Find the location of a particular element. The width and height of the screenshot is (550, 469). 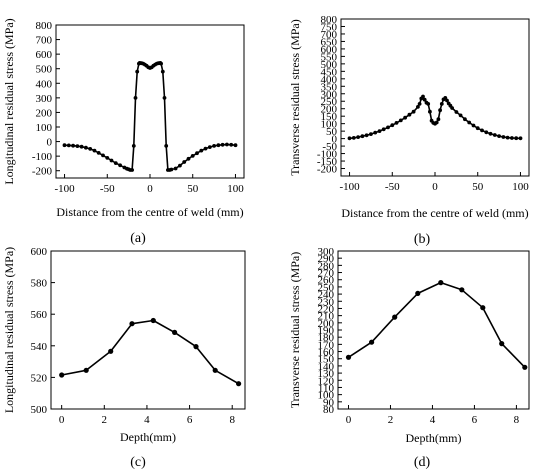

y-tick-label: 210 is located at coordinates (326, 317).